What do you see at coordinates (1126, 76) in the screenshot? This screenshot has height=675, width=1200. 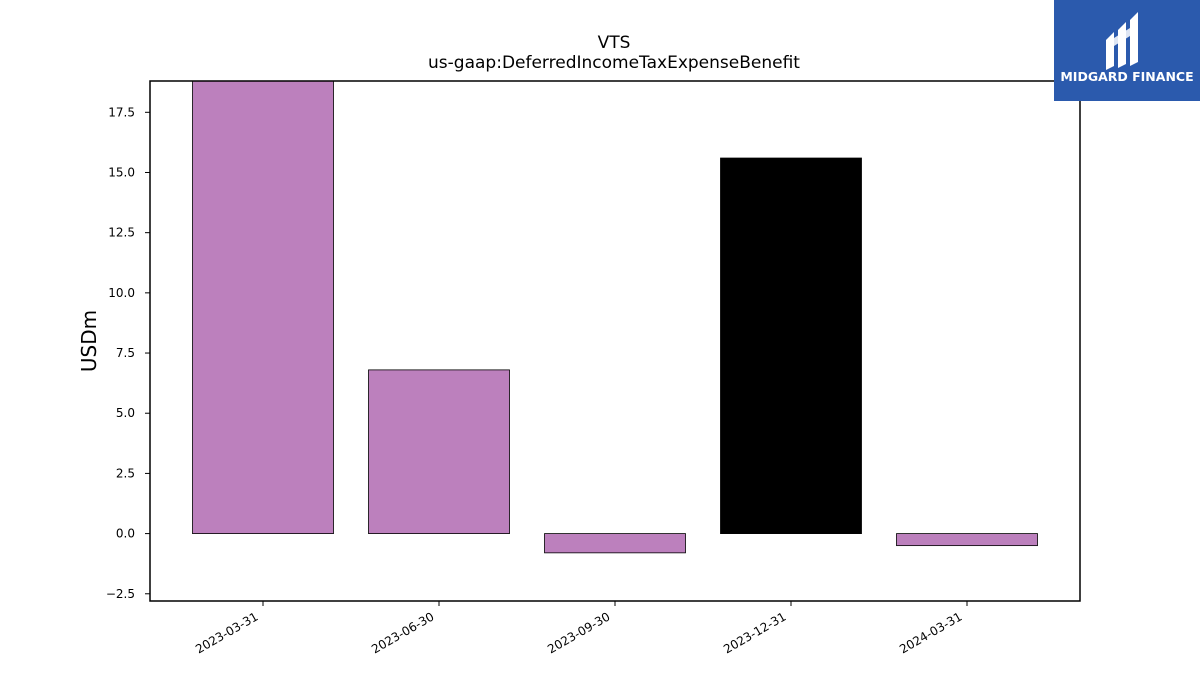 I see `logo-text: MIDGARD FINANCE` at bounding box center [1126, 76].